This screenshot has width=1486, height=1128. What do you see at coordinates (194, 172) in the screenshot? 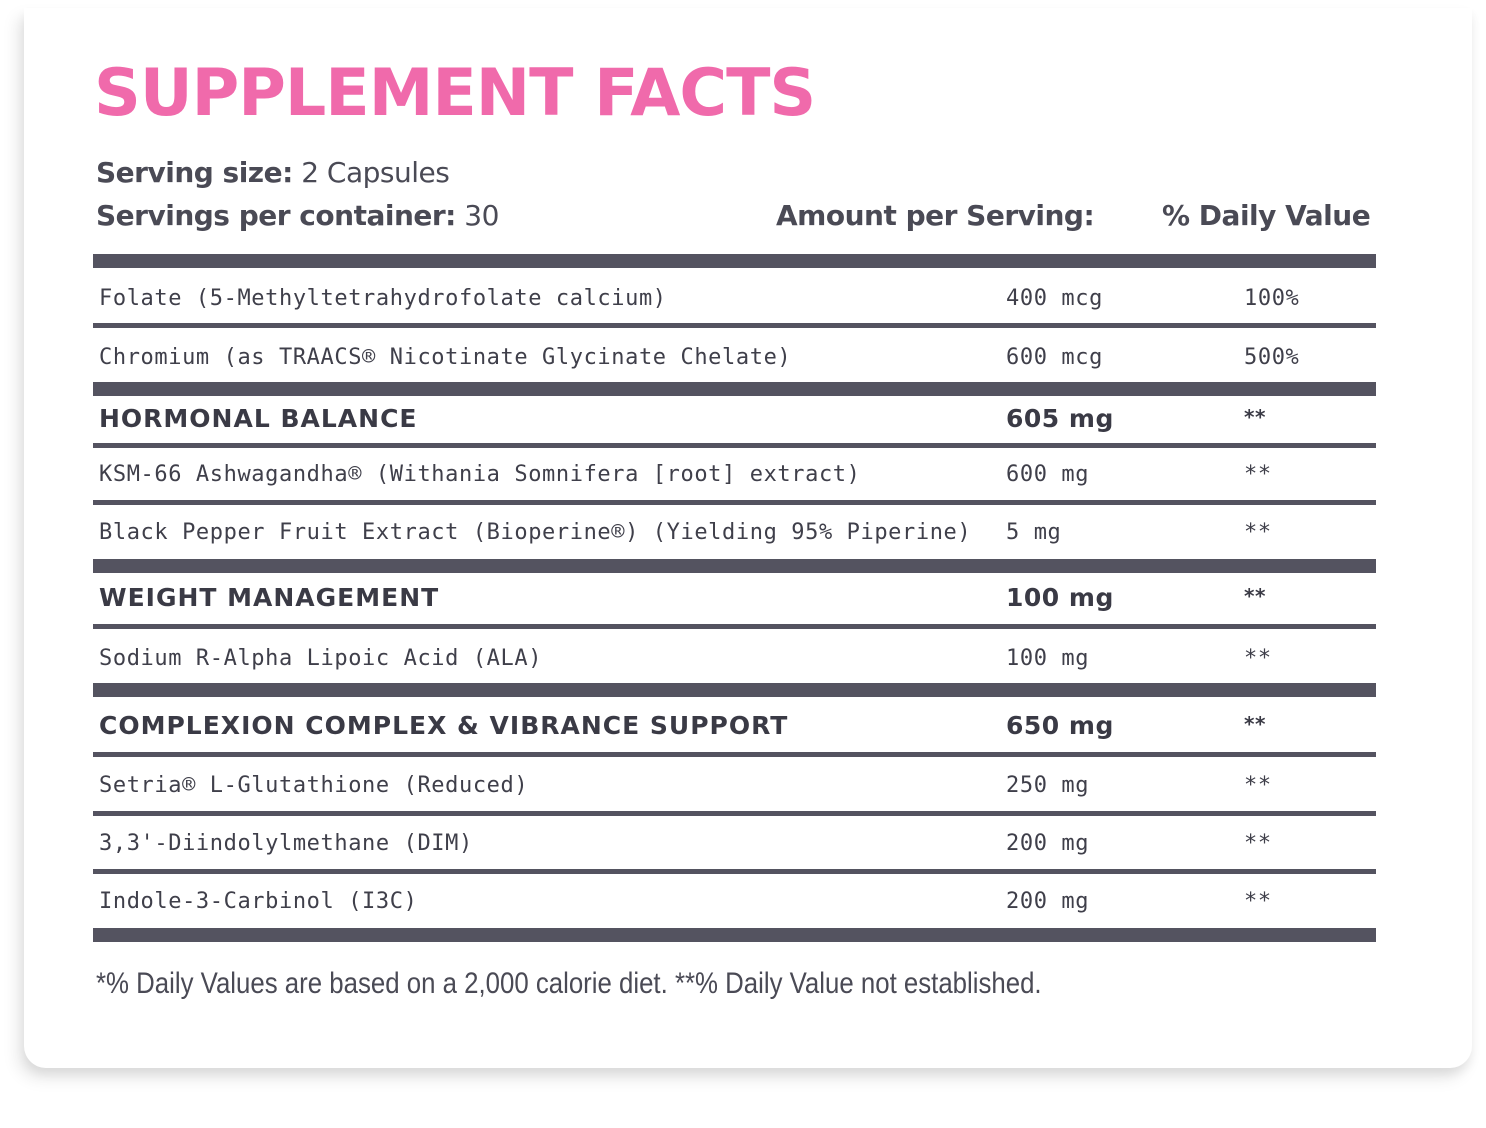
I see `serving-size-label: Serving size:` at bounding box center [194, 172].